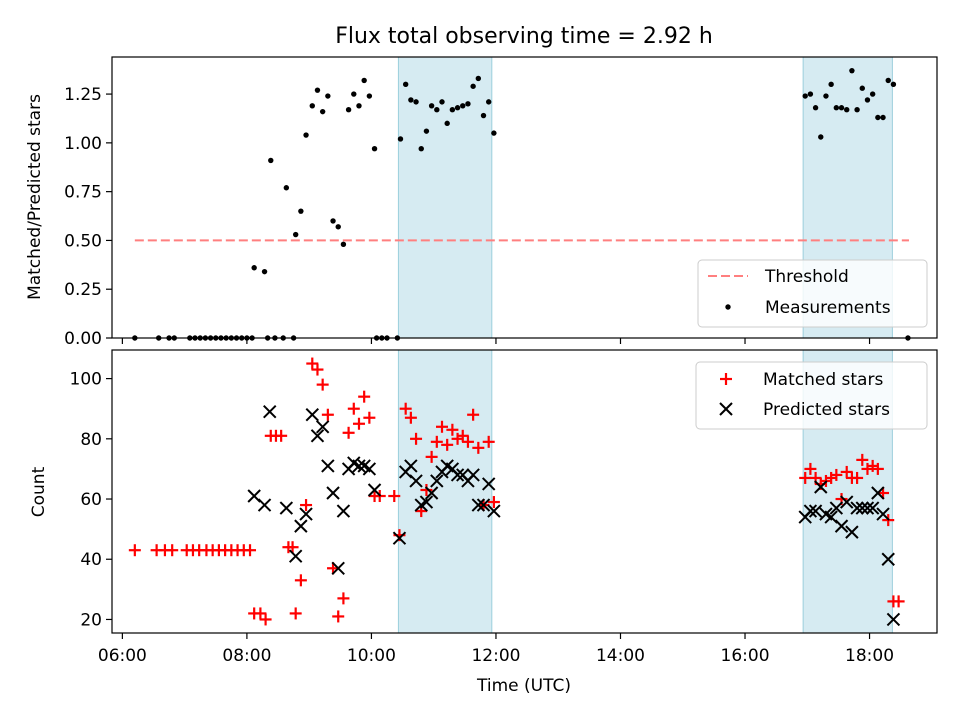 This screenshot has width=960, height=720. What do you see at coordinates (524, 36) in the screenshot?
I see `chart-title: Flux total observing time = 2.92 h` at bounding box center [524, 36].